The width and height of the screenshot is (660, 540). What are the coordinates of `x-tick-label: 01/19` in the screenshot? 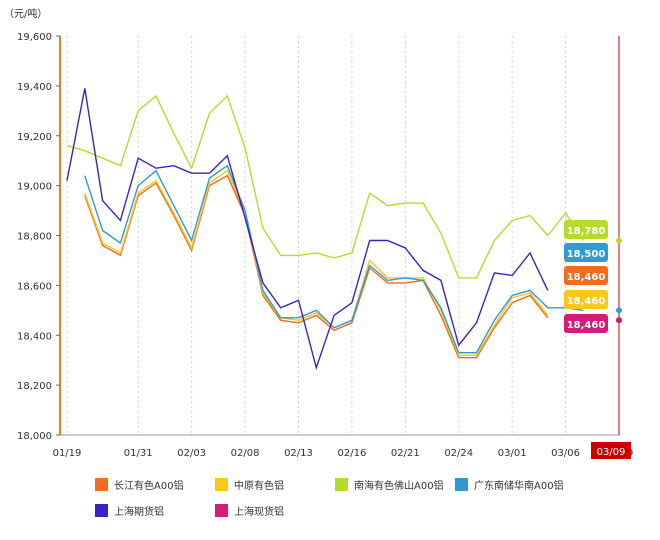 It's located at (67, 453).